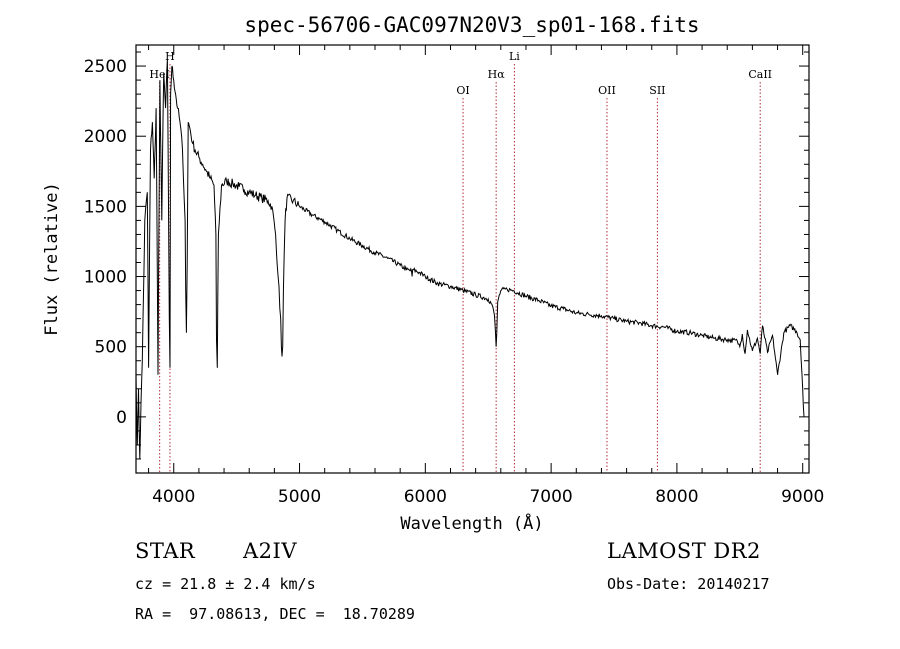  What do you see at coordinates (684, 551) in the screenshot?
I see `survey-name: LAMOST DR2` at bounding box center [684, 551].